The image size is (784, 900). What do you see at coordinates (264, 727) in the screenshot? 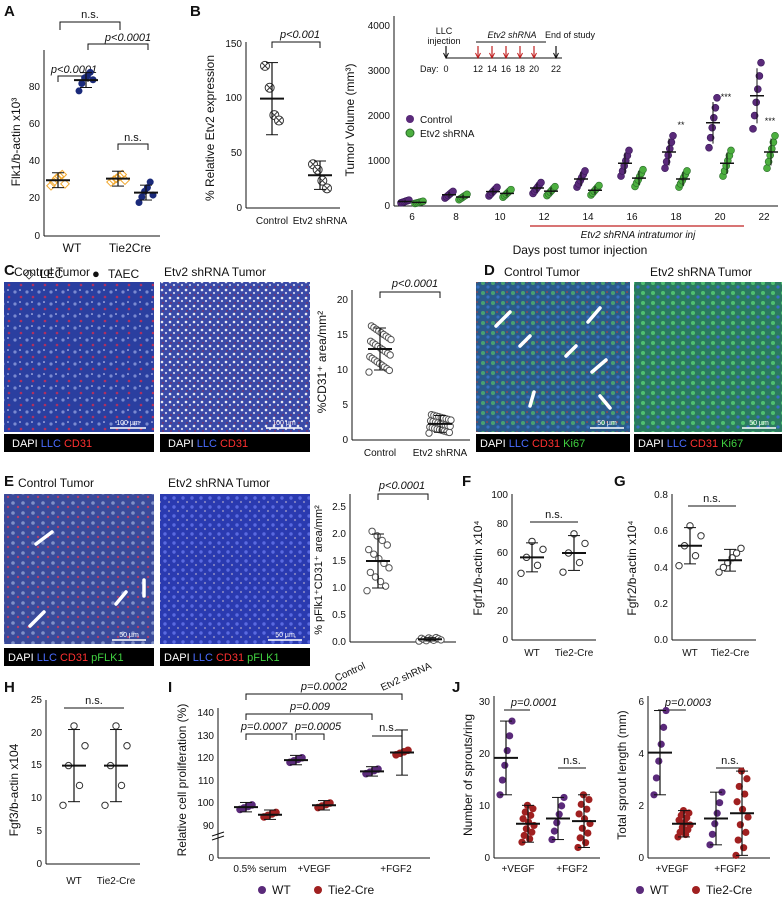
I see `panel-i-stat: p=0.0007` at bounding box center [264, 727].